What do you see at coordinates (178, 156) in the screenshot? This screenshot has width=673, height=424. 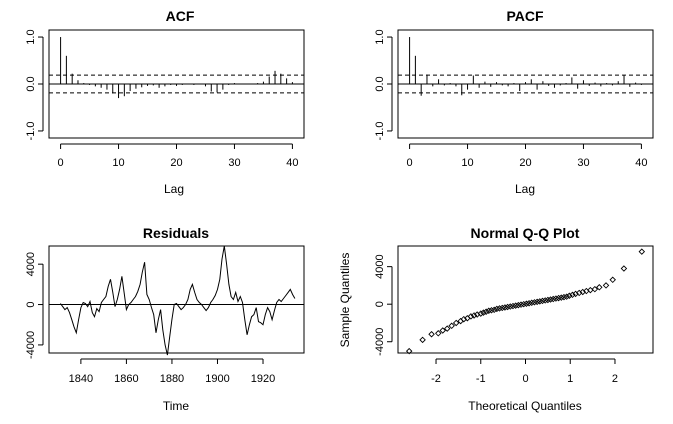 I see `acf-x-ticks: 0 10 20 30 40` at bounding box center [178, 156].